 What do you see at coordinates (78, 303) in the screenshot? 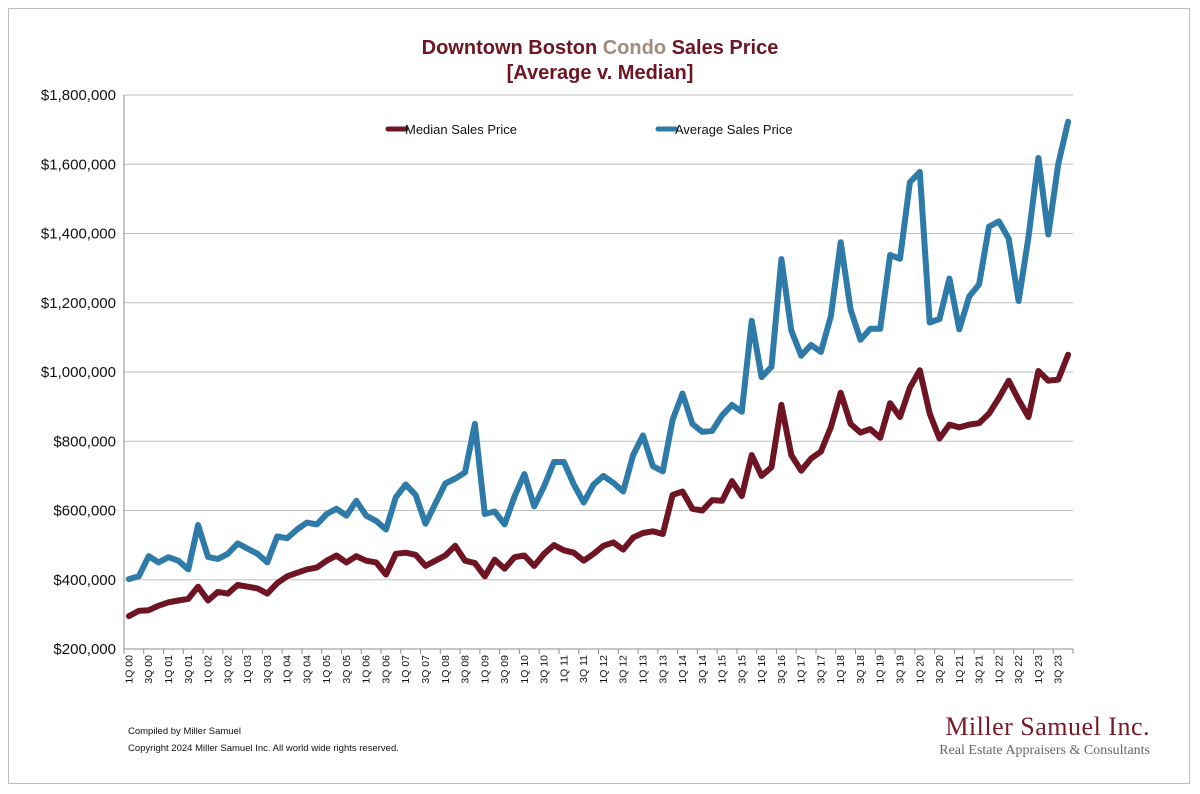
I see `y-tick-label: $1,200,000` at bounding box center [78, 303].